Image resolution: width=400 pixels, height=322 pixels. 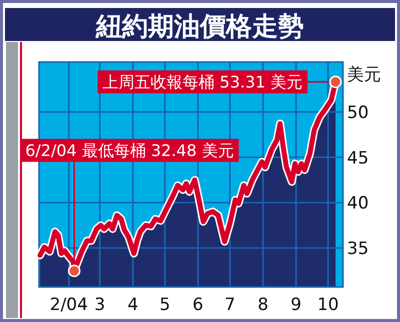 I want to click on x-tick-label: 3, so click(x=100, y=305).